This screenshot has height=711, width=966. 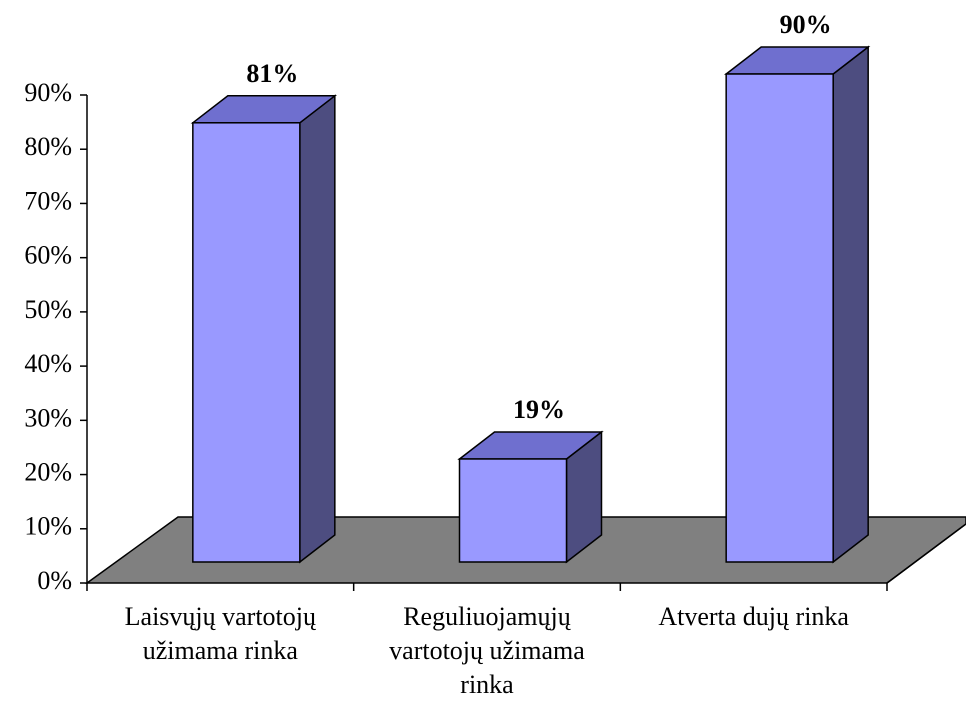 I want to click on value-label: 90%, so click(x=806, y=24).